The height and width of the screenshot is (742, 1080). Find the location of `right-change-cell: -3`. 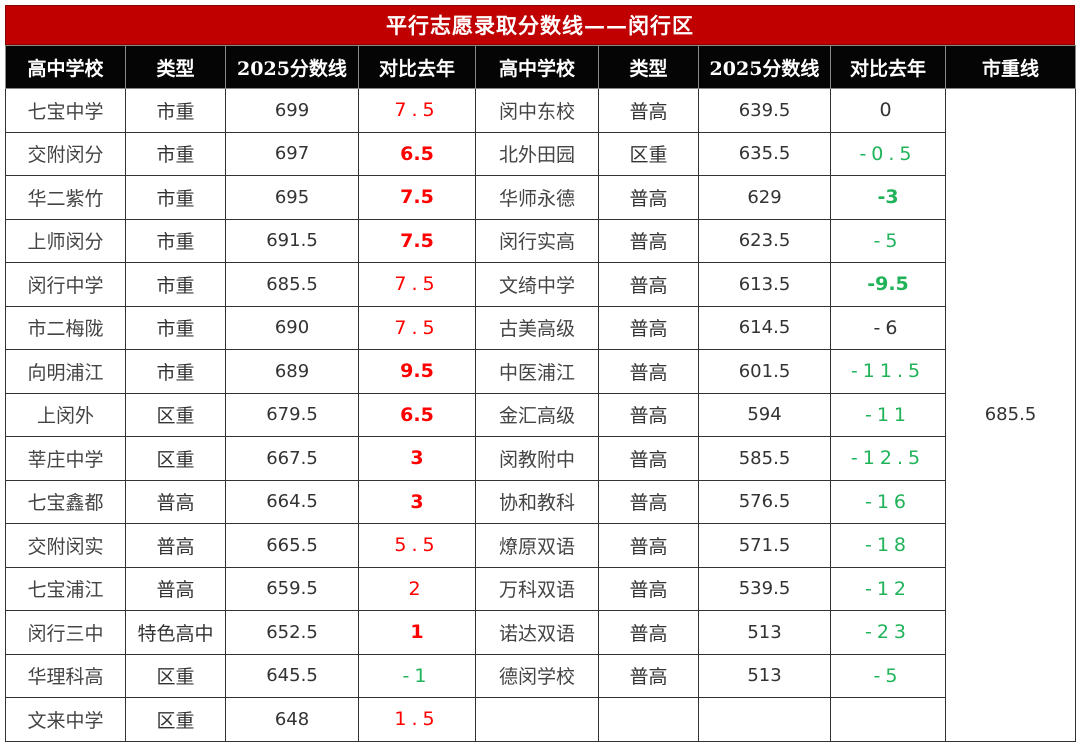

right-change-cell: -3 is located at coordinates (888, 197).